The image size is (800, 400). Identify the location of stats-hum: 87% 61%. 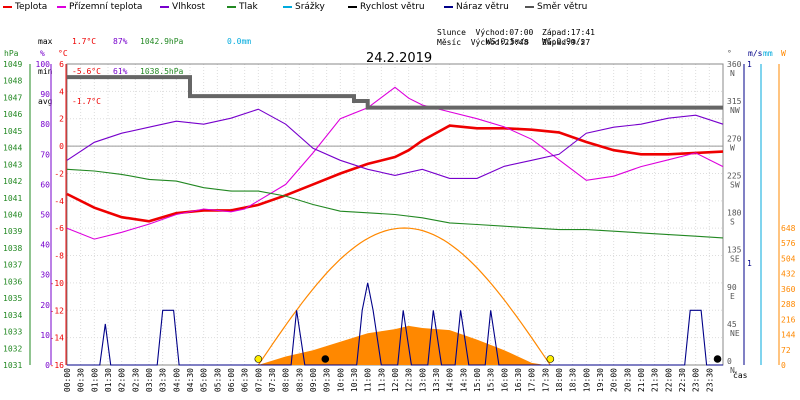
(122, 57).